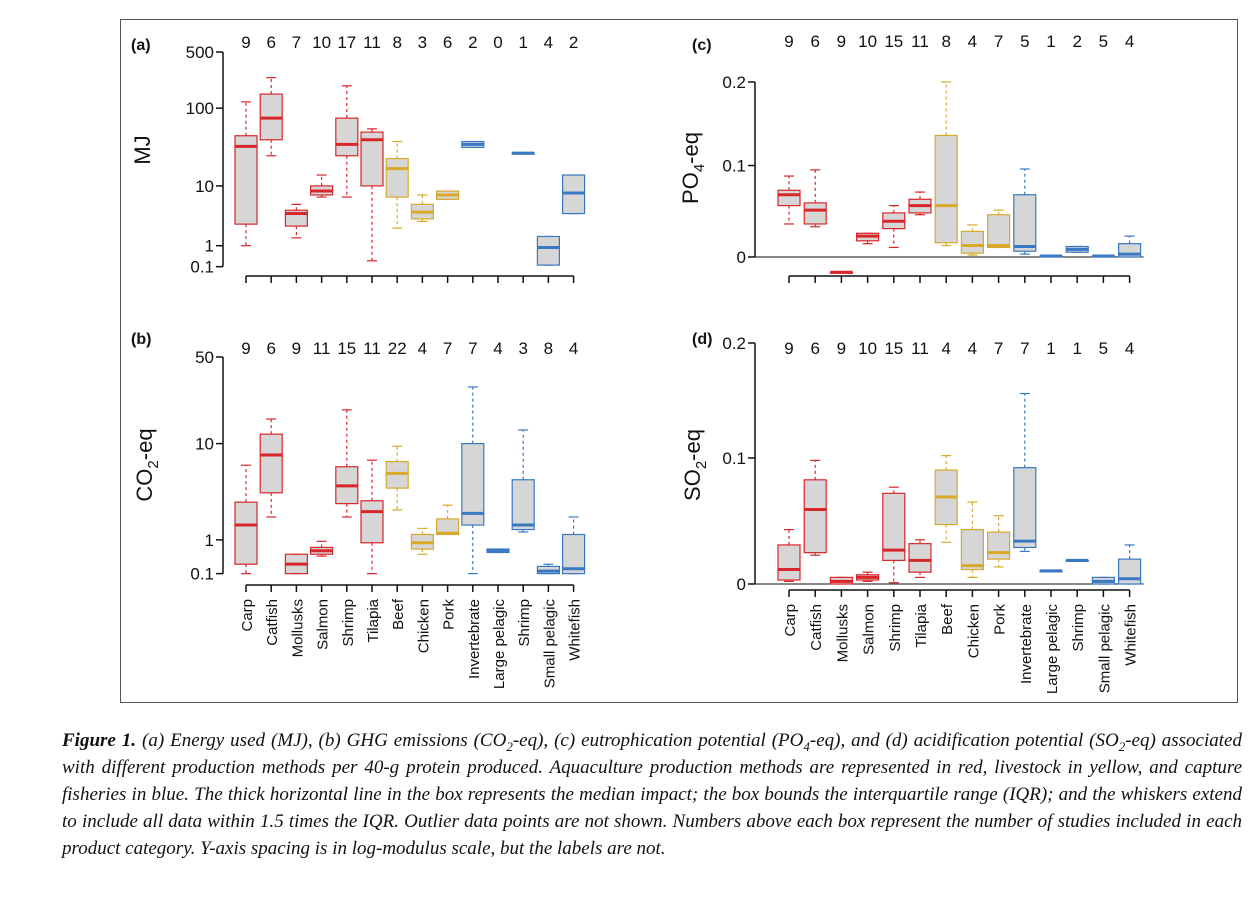 The image size is (1258, 907). I want to click on category-label: Tilapia, so click(373, 620).